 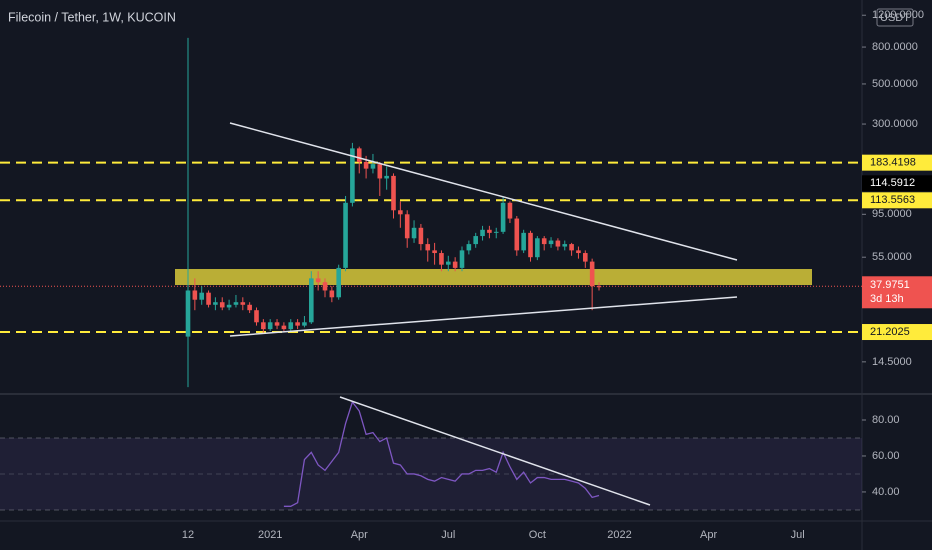 What do you see at coordinates (895, 84) in the screenshot?
I see `y-tick-label: 500.0000` at bounding box center [895, 84].